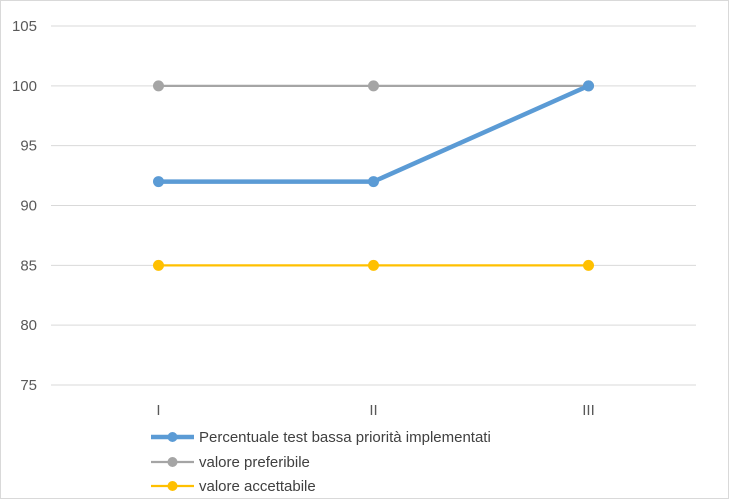 This screenshot has height=500, width=729. Describe the element at coordinates (588, 410) in the screenshot. I see `x-tick-label: III` at that location.